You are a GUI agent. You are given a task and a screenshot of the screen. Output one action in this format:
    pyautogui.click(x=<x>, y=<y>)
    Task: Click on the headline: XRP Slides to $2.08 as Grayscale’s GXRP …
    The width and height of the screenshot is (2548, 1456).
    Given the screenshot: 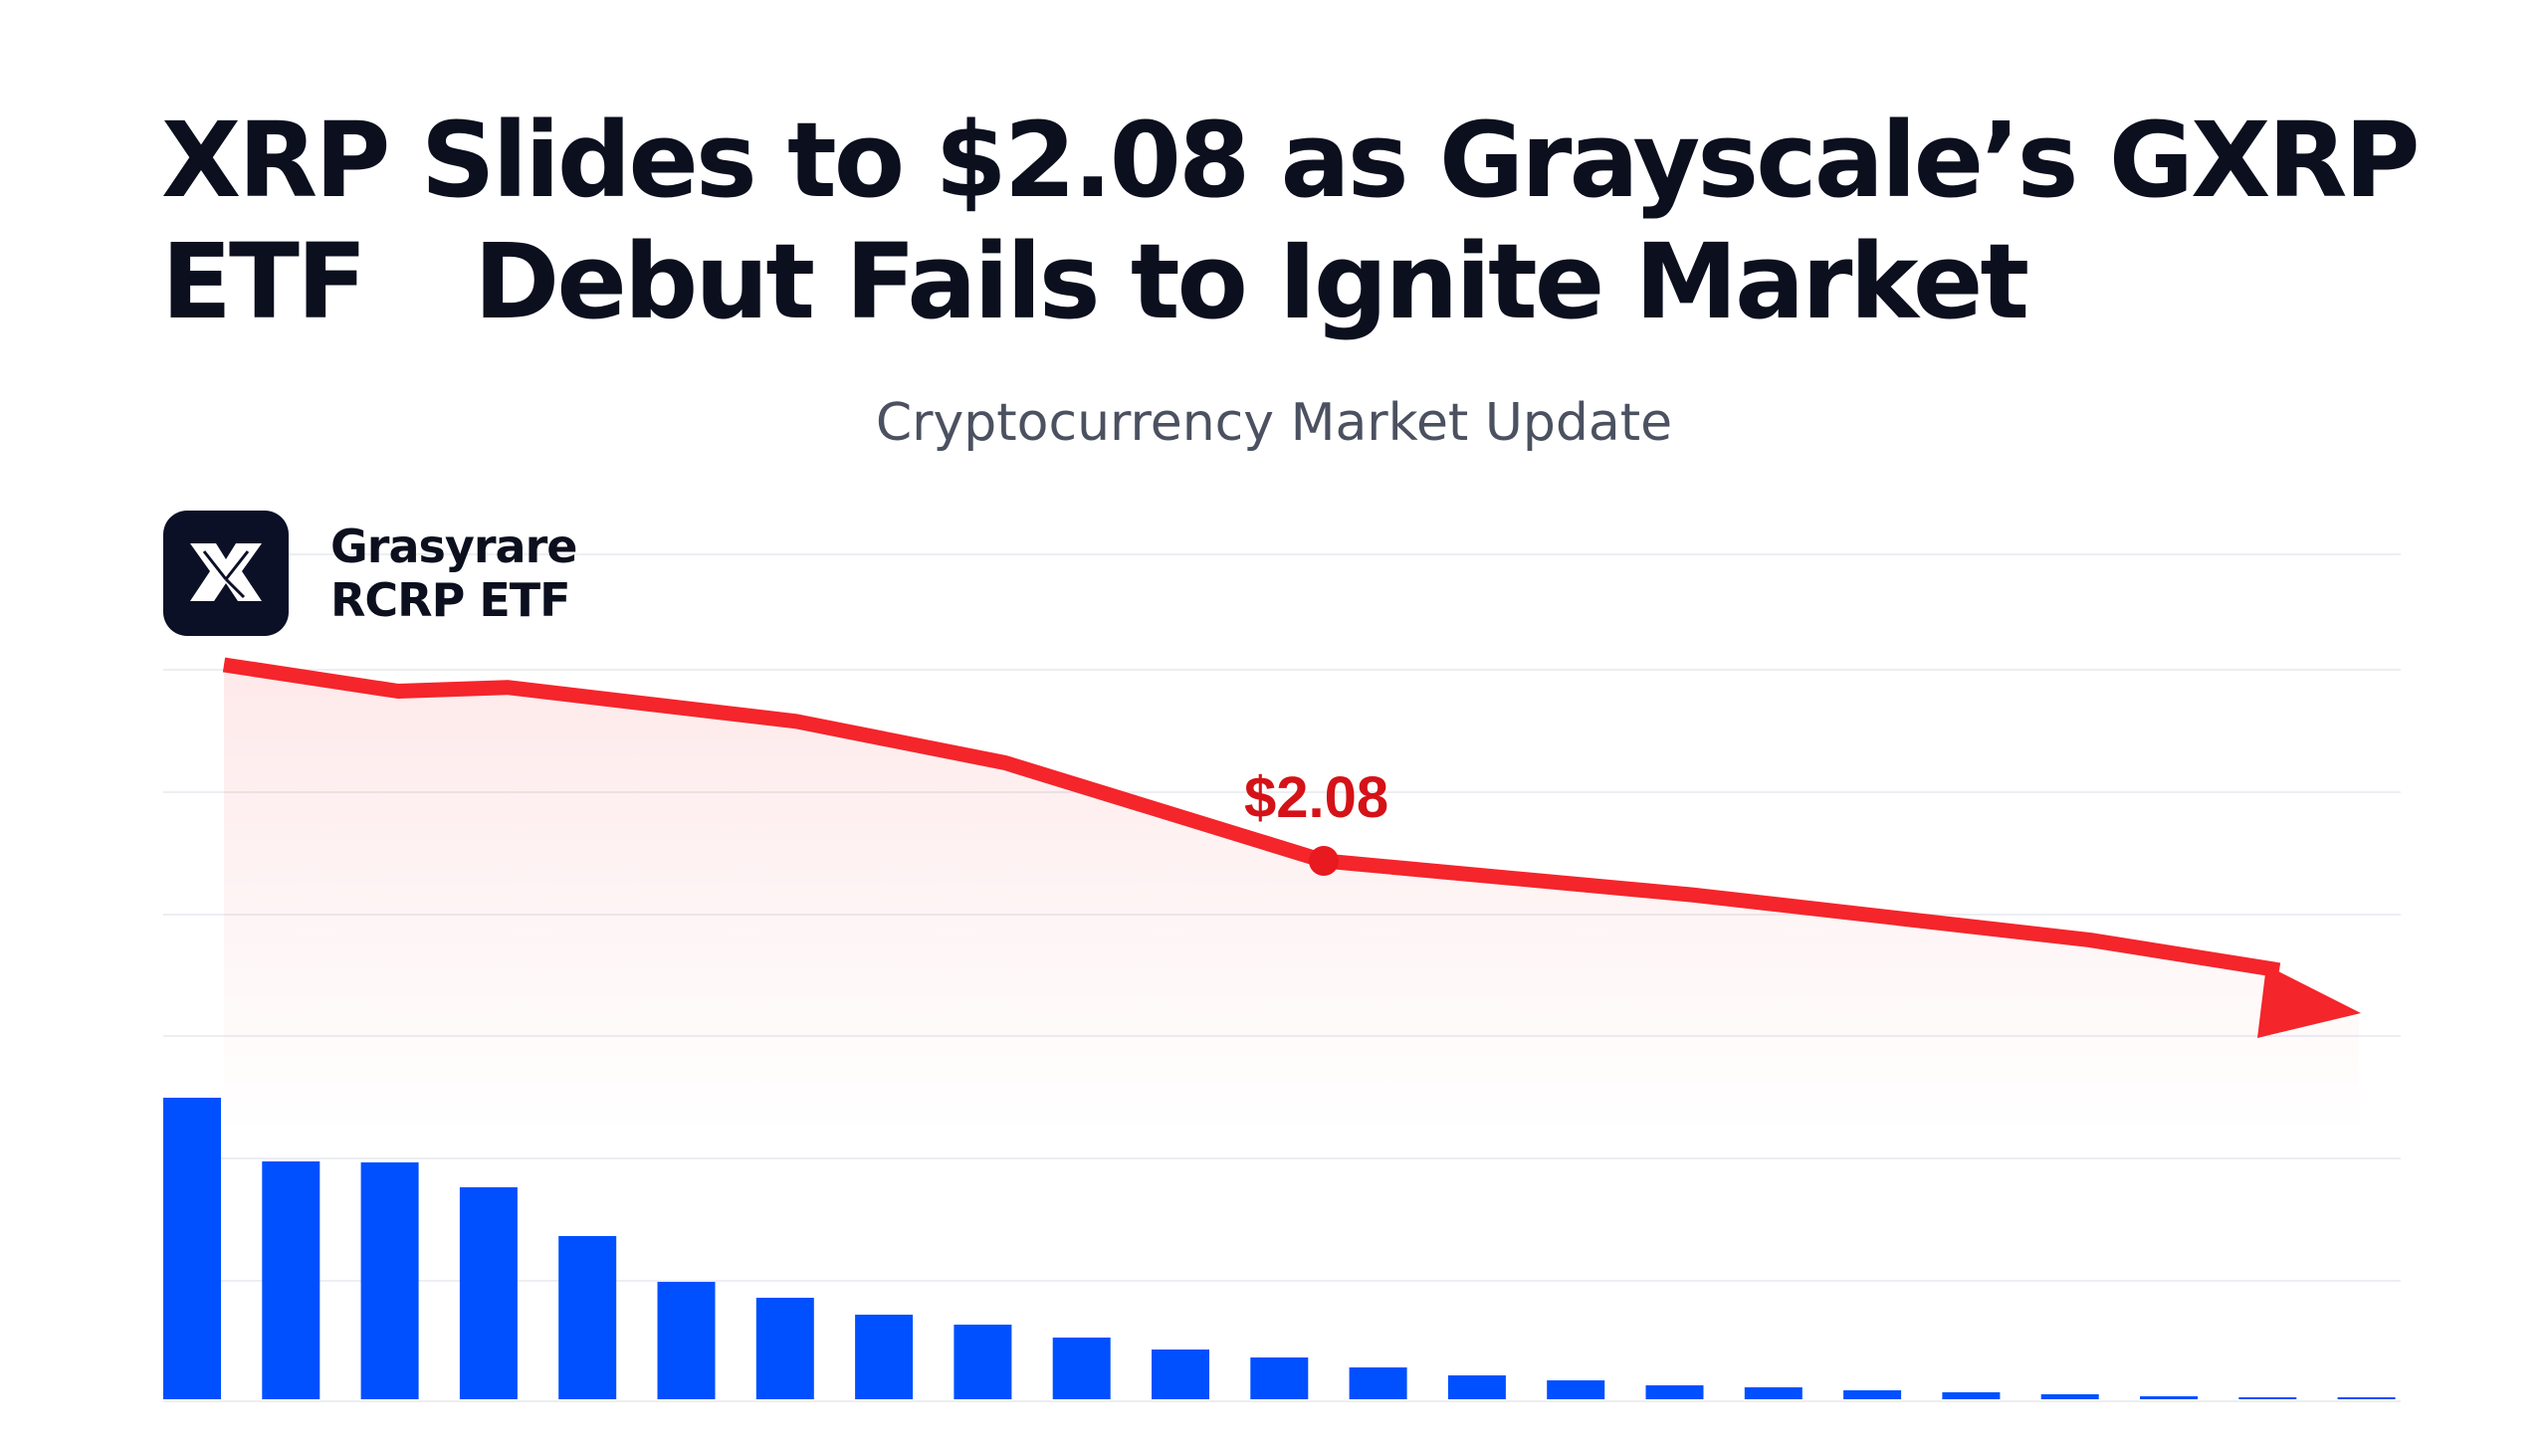 What is the action you would take?
    pyautogui.click(x=1305, y=221)
    